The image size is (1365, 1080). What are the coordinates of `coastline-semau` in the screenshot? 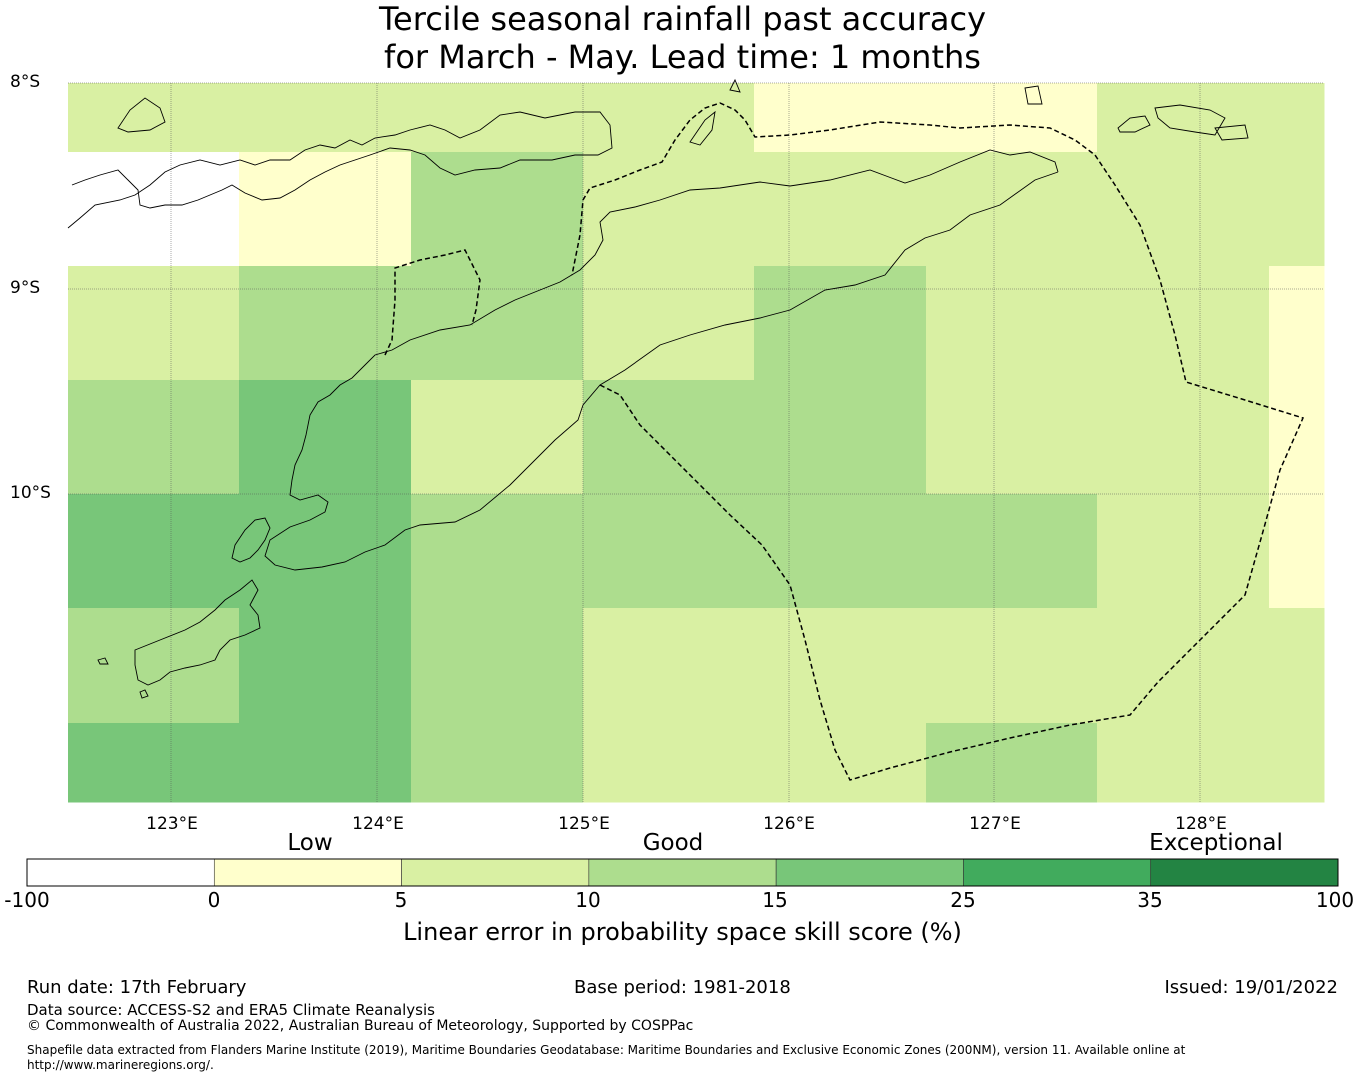 It's located at (251, 540).